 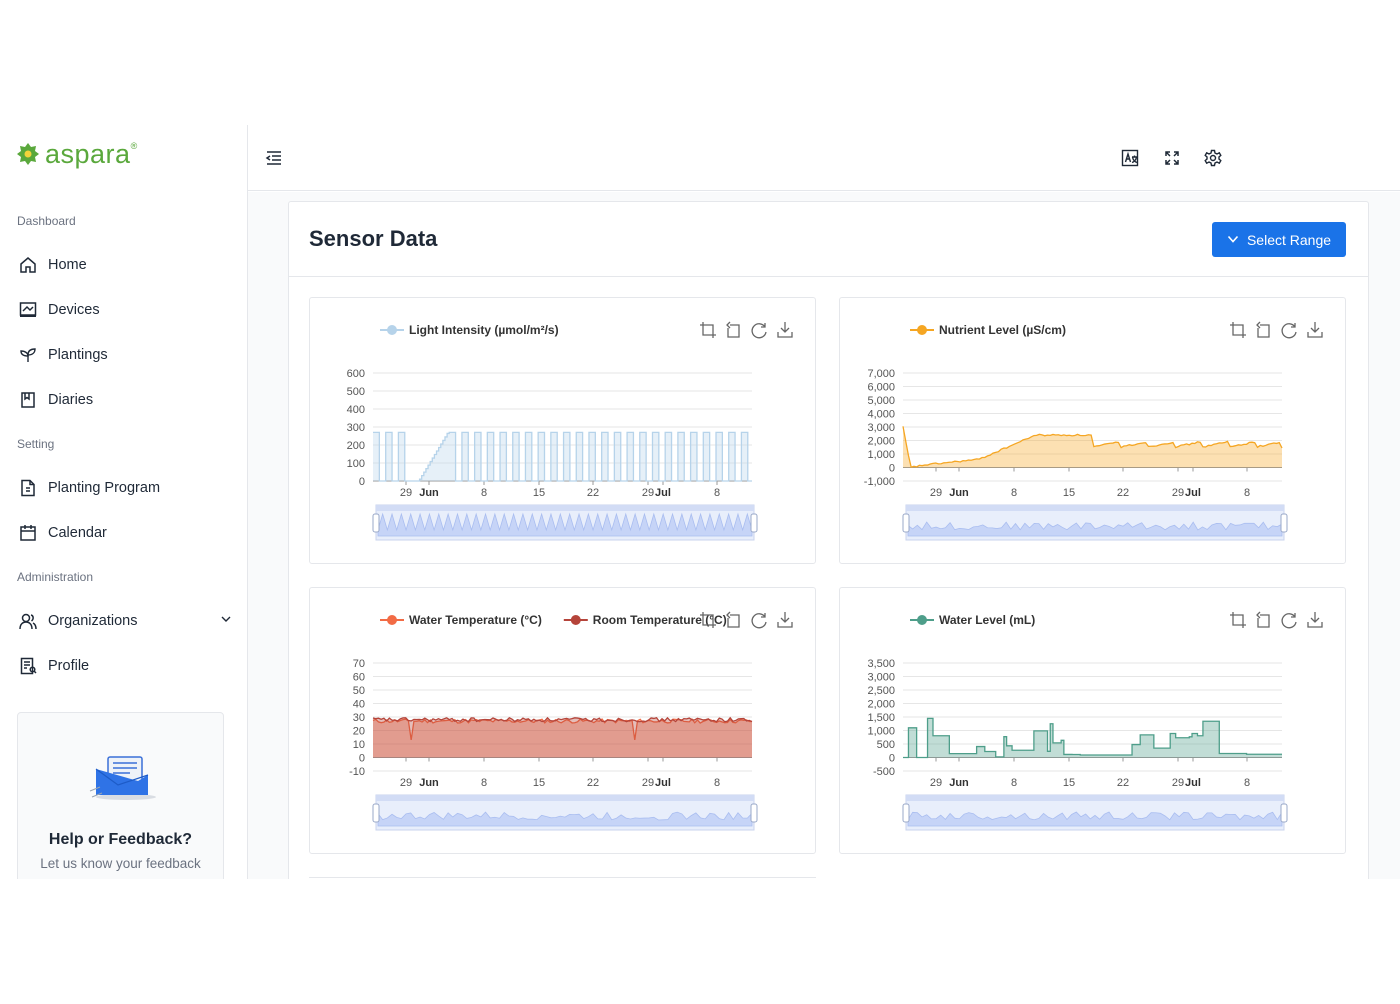 I want to click on sidebar-item-profile: Profile, so click(x=126, y=666).